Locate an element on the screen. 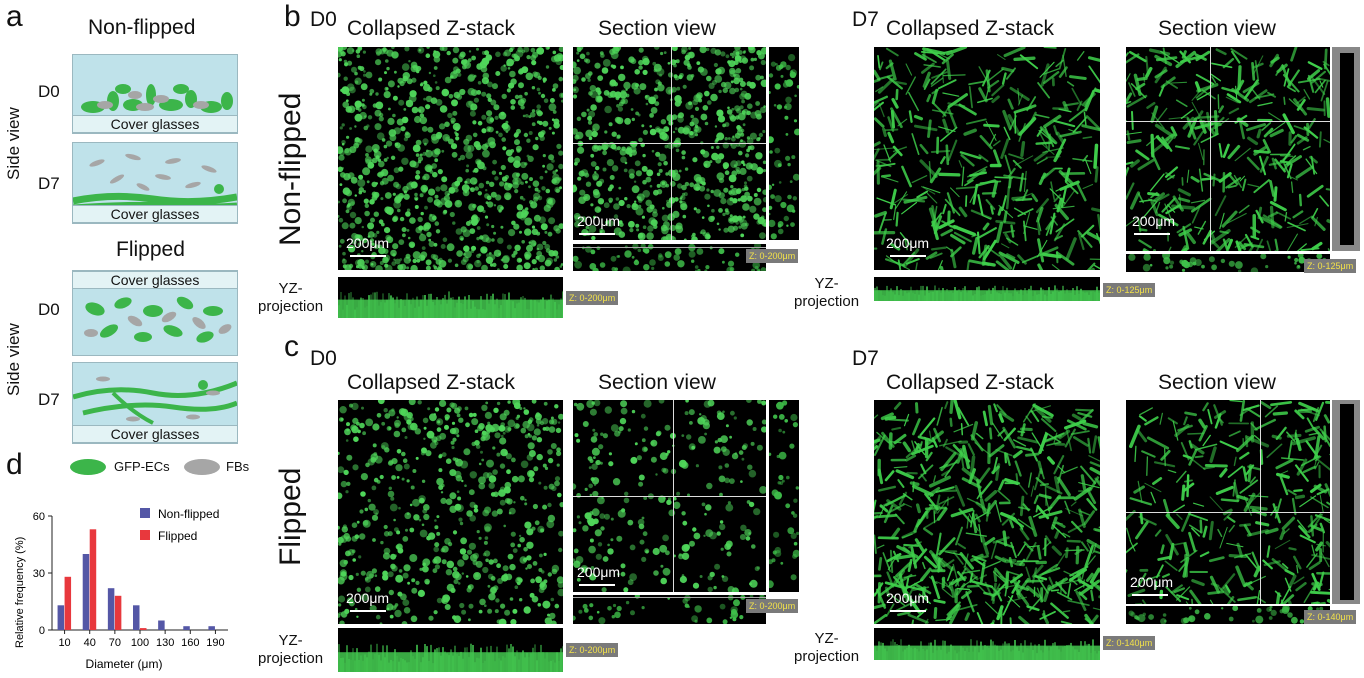 The height and width of the screenshot is (678, 1364). schematic-flipped-d0-label: D0 is located at coordinates (49, 309).